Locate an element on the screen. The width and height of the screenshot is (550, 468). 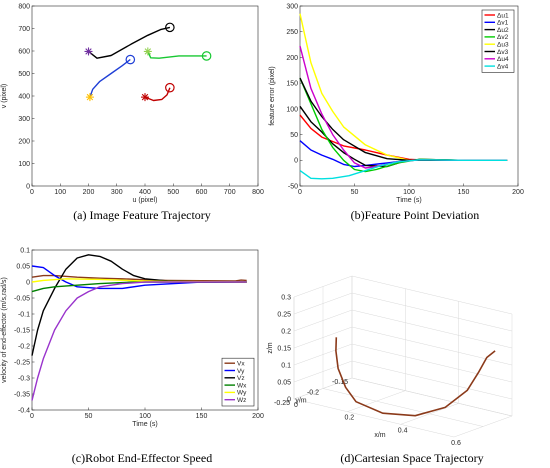
x-tick-label: 500 is located at coordinates (173, 192).